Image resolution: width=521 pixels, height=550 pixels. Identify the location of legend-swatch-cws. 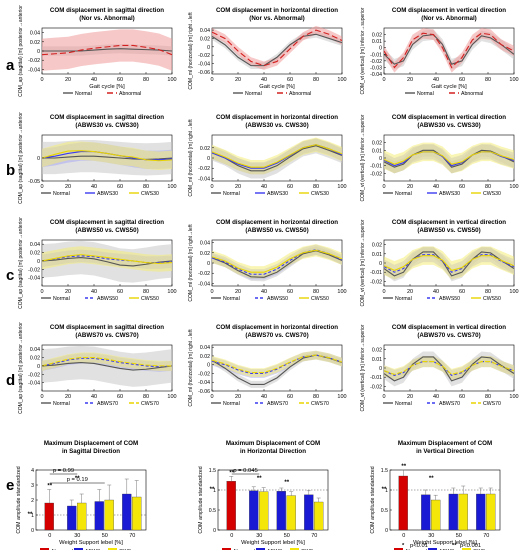
(466, 549).